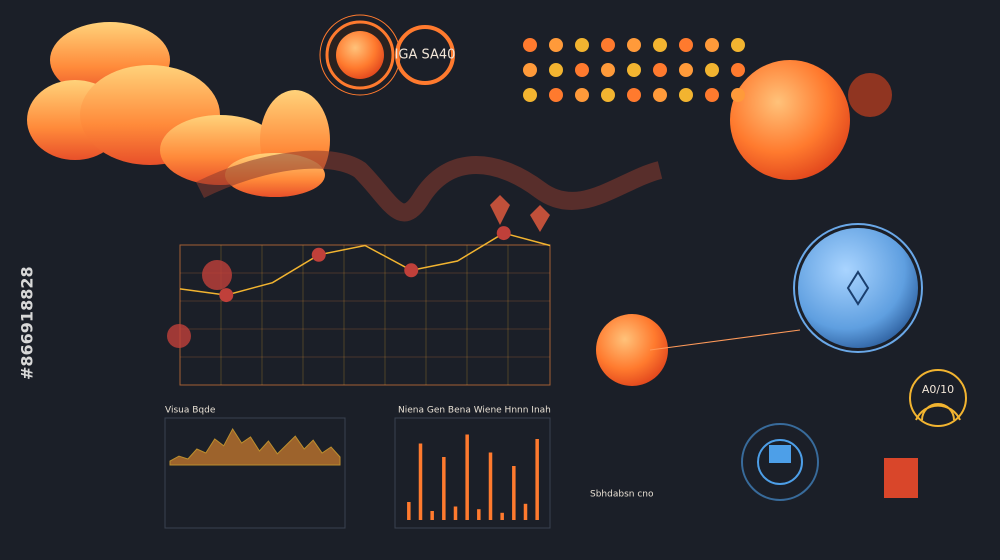 The height and width of the screenshot is (560, 1000). I want to click on diamond-markers, so click(520, 213).